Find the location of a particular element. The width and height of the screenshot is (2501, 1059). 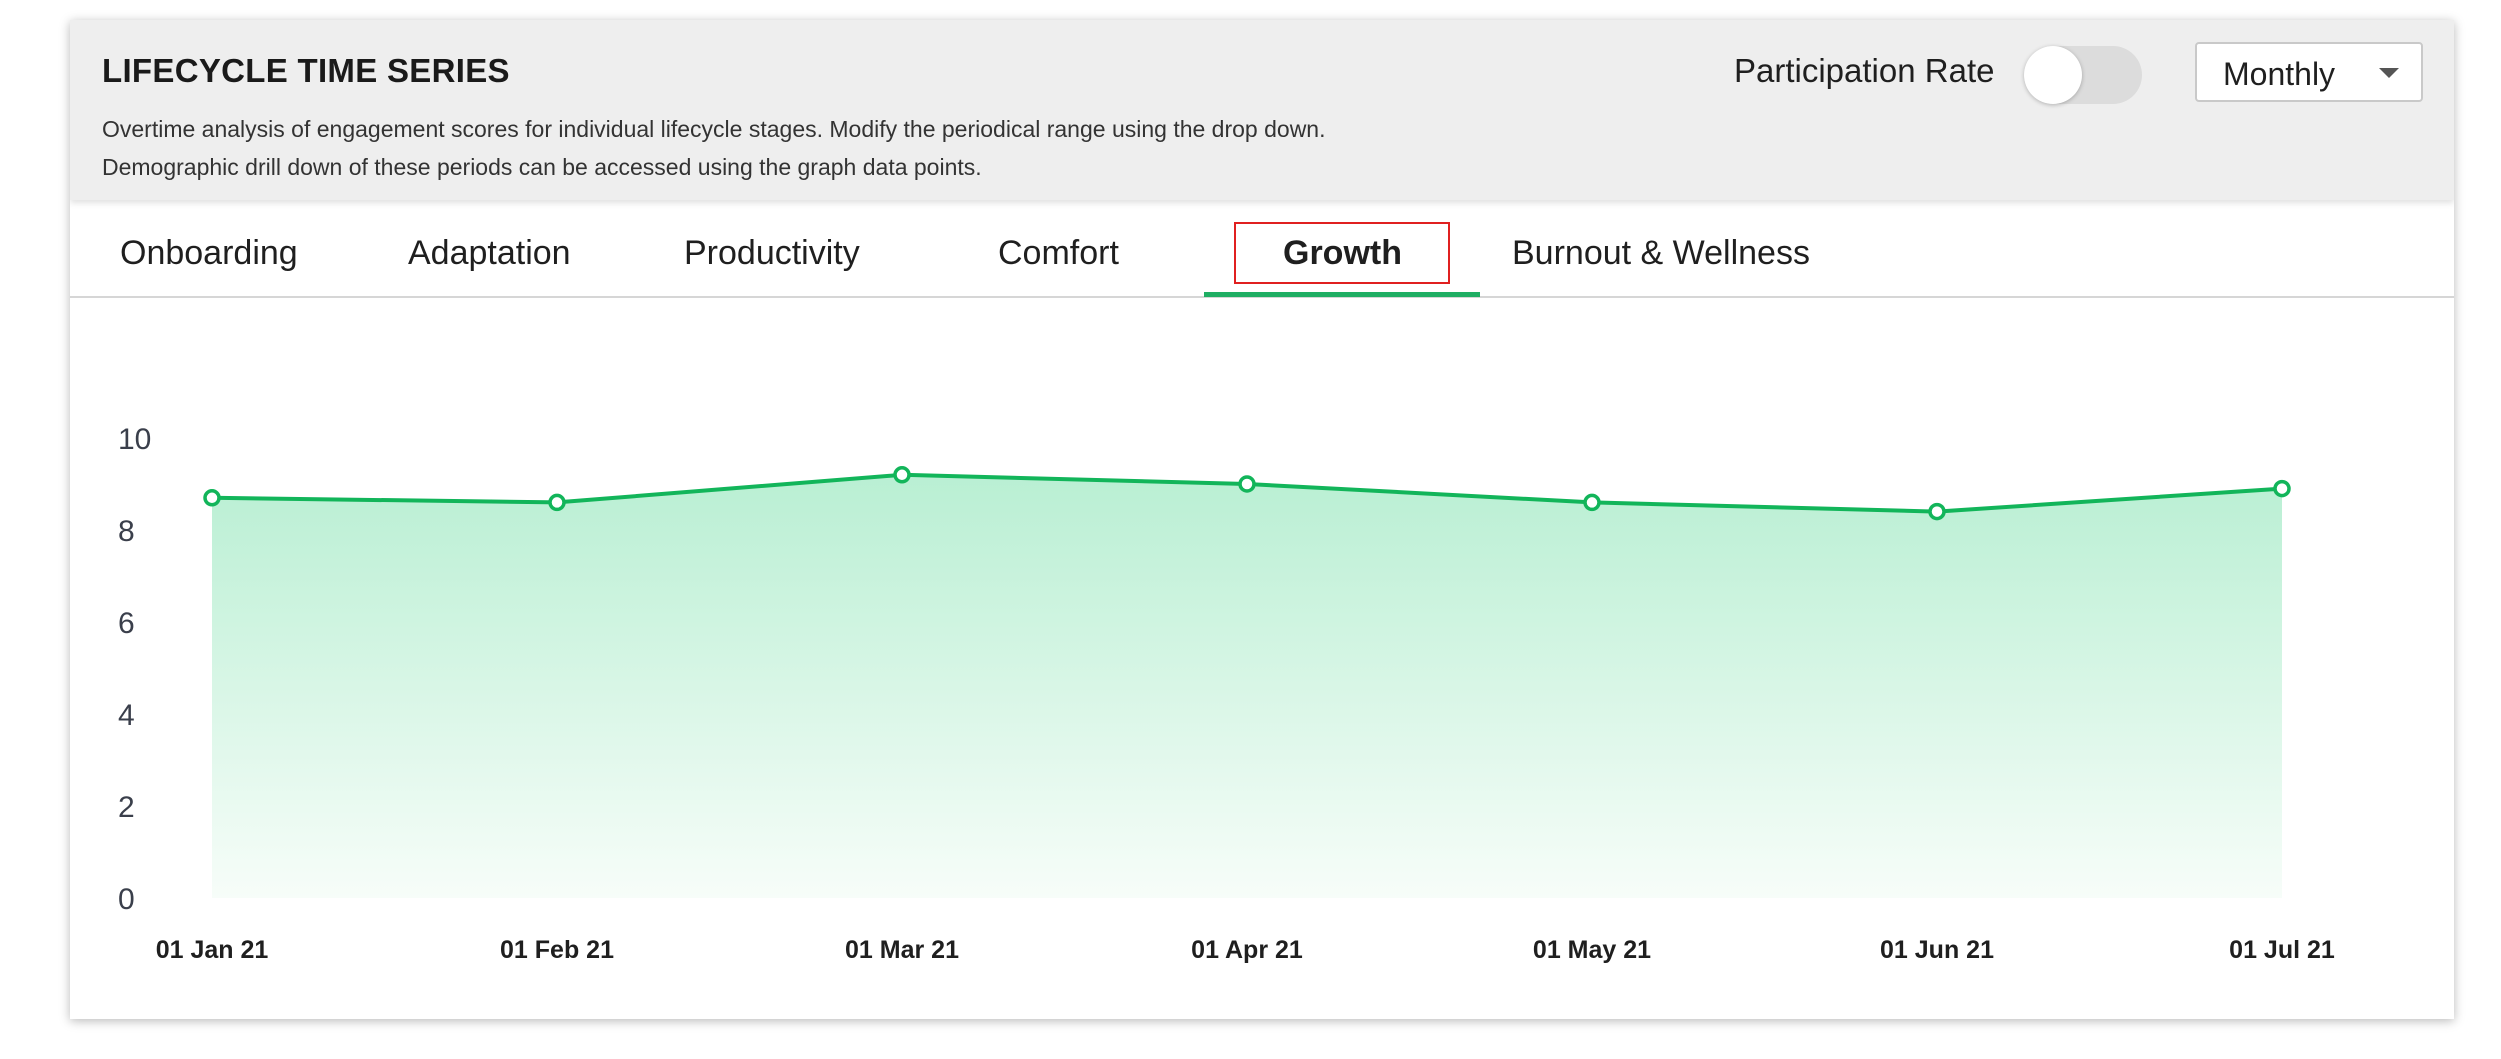

period-select: Monthly is located at coordinates (2309, 72).